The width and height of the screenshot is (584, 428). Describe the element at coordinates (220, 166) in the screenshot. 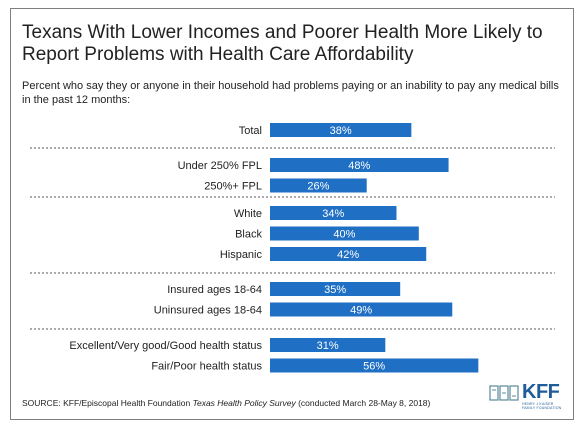

I see `category-label: Under 250% FPL` at that location.